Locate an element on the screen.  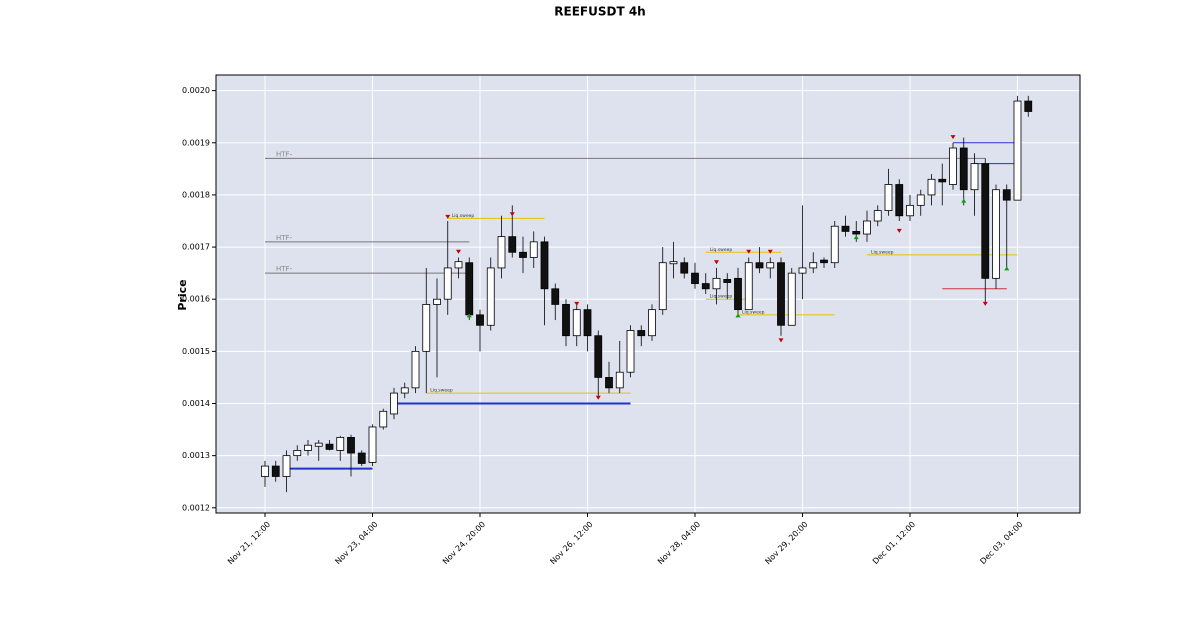
y-tick-label: 0.0013 is located at coordinates (196, 455).